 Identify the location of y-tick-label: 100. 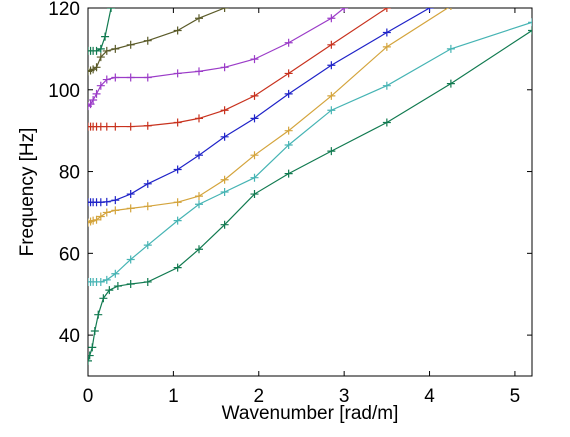
(64, 91).